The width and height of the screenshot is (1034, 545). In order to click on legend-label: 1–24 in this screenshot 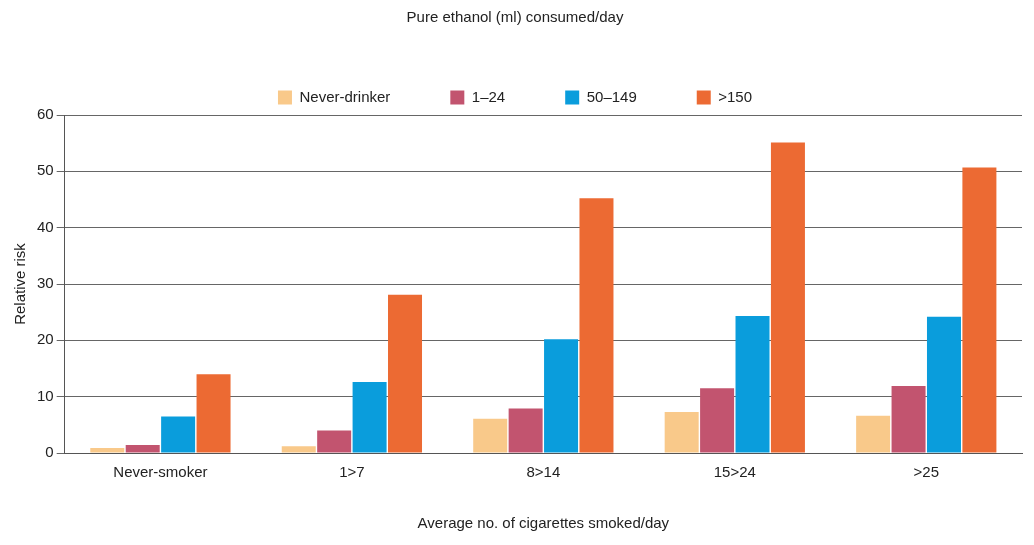, I will do `click(488, 96)`.